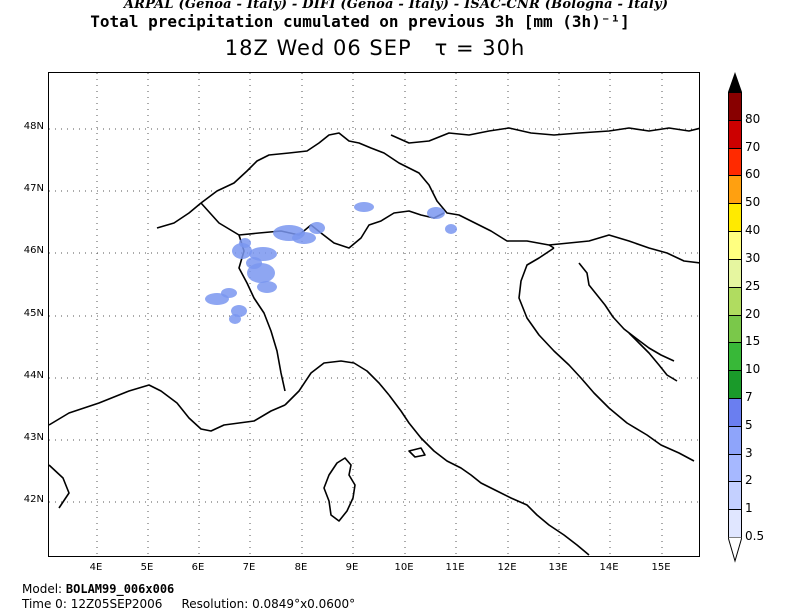  What do you see at coordinates (558, 567) in the screenshot?
I see `longitude-label: 13E` at bounding box center [558, 567].